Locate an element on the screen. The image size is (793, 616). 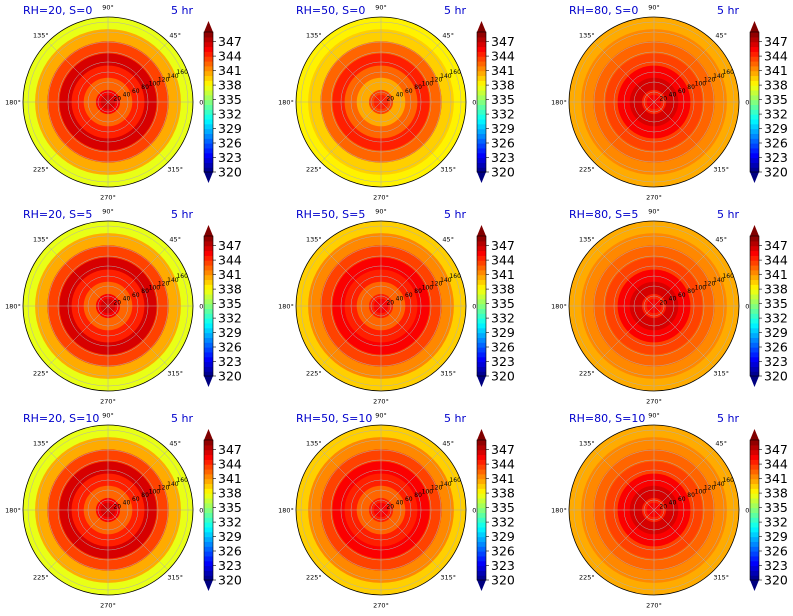
colorbar-frame is located at coordinates (481, 306).